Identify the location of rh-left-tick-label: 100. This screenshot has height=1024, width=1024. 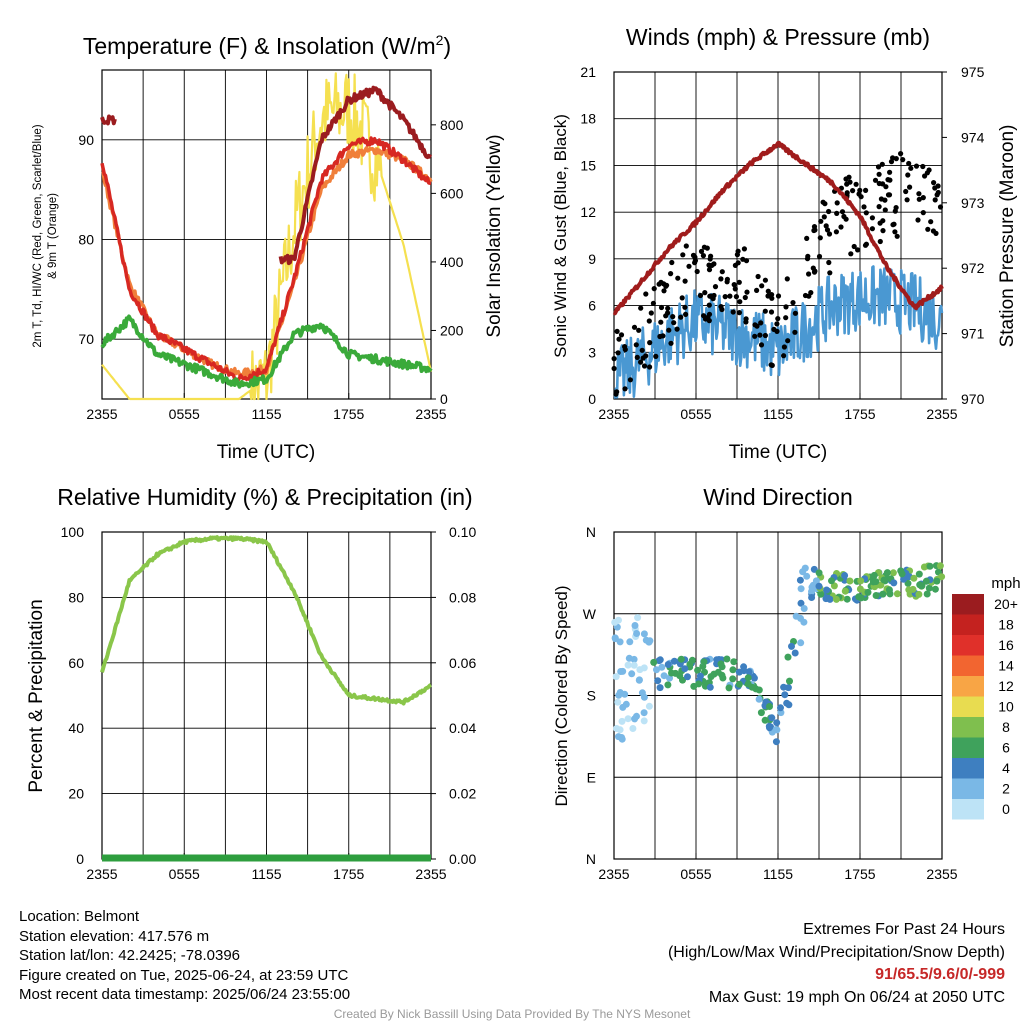
(73, 532).